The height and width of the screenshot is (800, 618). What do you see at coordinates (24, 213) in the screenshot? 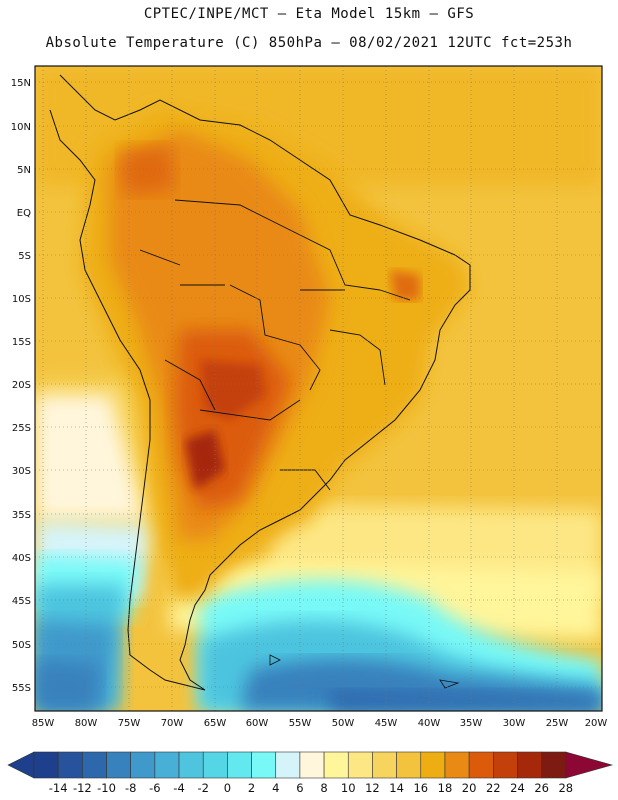
I see `lat-label: EQ` at bounding box center [24, 213].